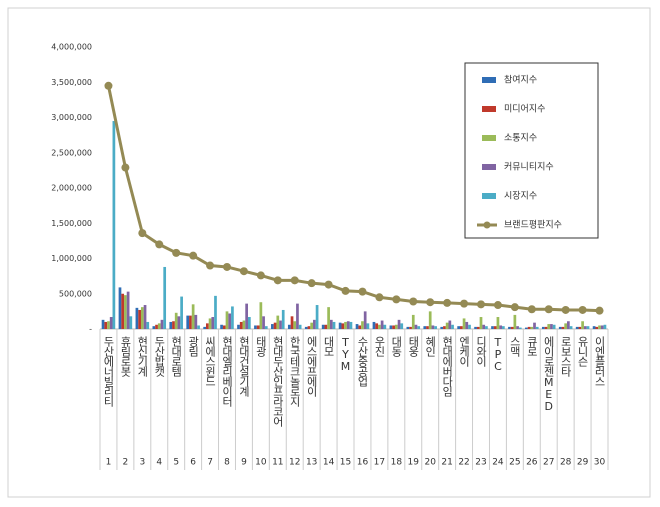 This screenshot has height=507, width=660. I want to click on category-number: 3, so click(142, 463).